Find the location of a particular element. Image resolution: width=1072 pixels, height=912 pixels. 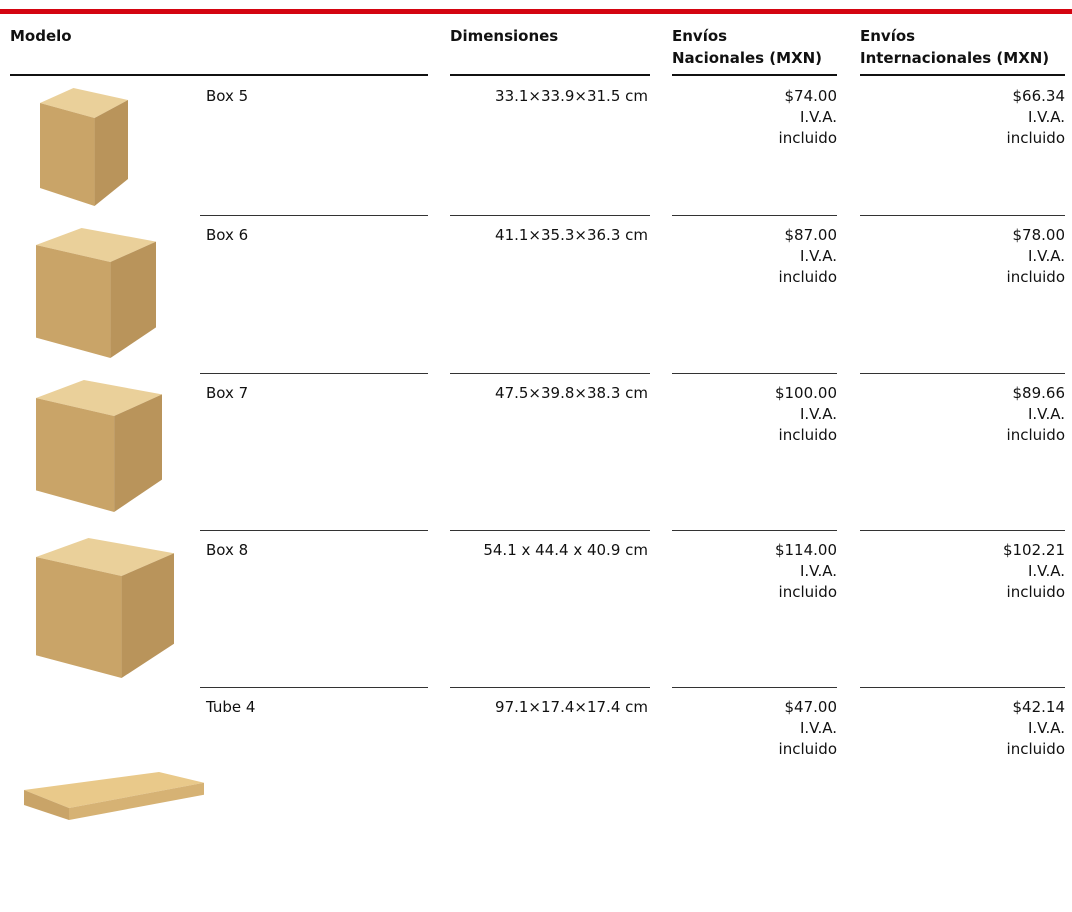

price-international: $42.14 I.V.A. incluido is located at coordinates (1035, 728).